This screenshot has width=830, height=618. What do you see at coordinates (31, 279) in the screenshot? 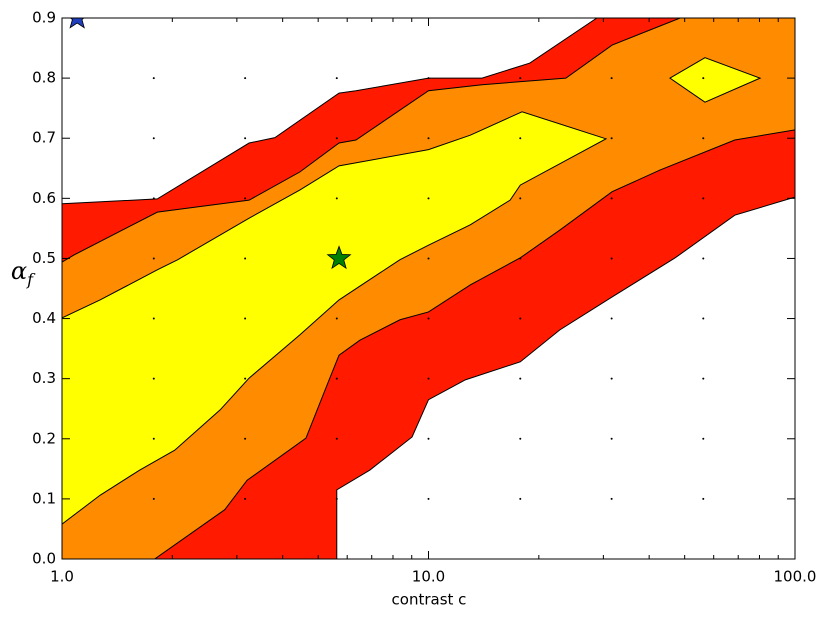
I see `y-label-subscript: f` at bounding box center [31, 279].